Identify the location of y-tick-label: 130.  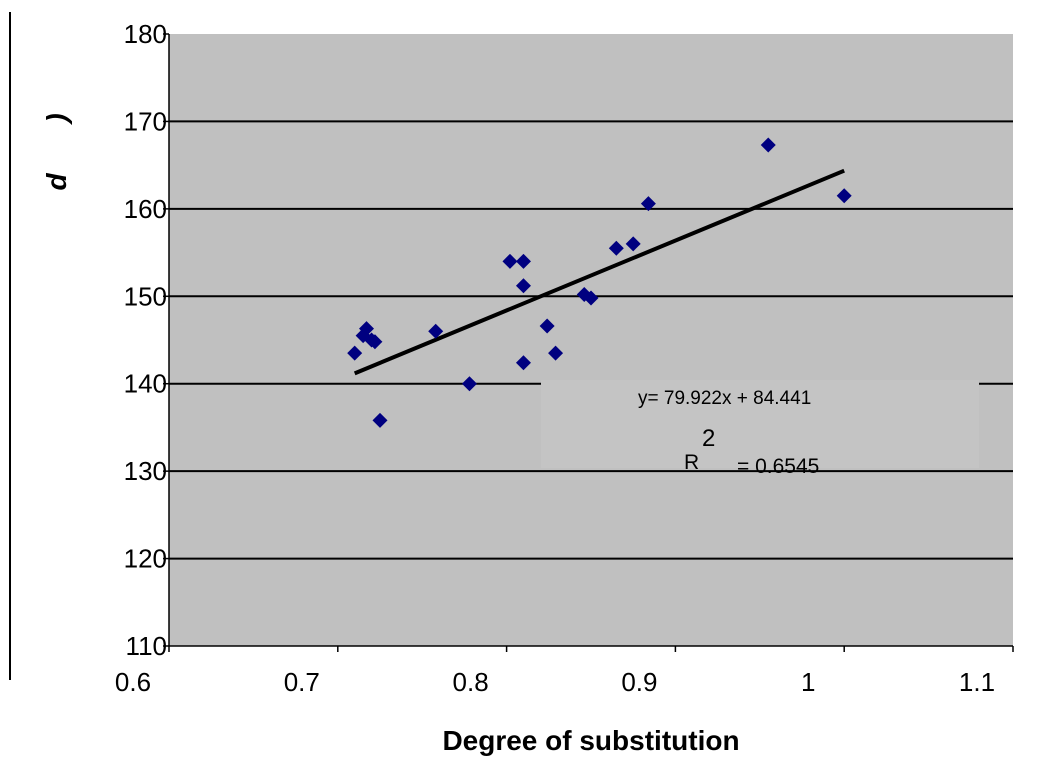
(145, 471).